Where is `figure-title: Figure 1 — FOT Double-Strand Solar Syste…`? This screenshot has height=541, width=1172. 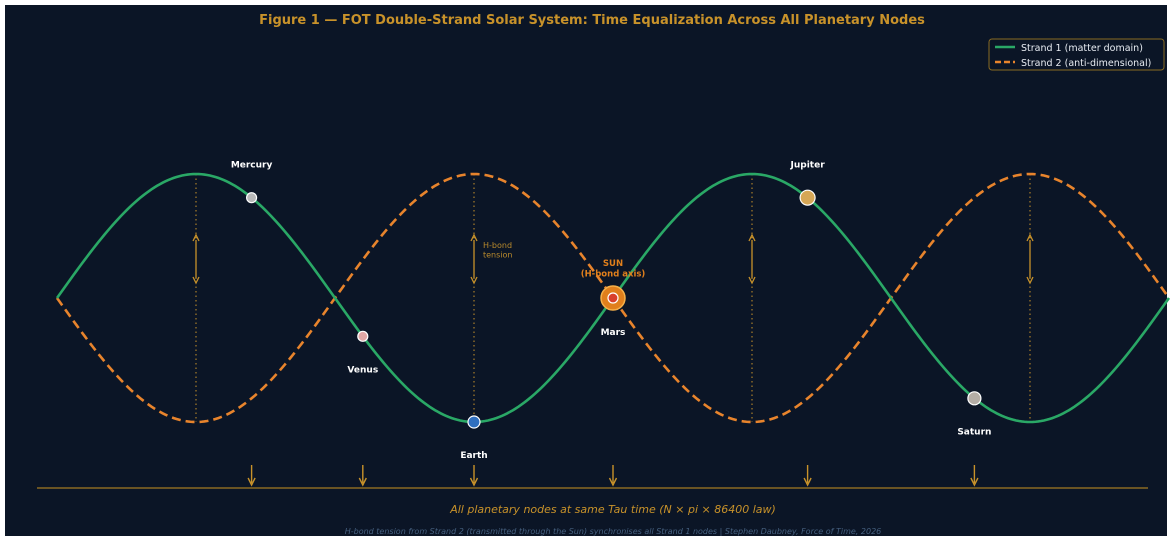
figure-title: Figure 1 — FOT Double-Strand Solar Syste… is located at coordinates (592, 20).